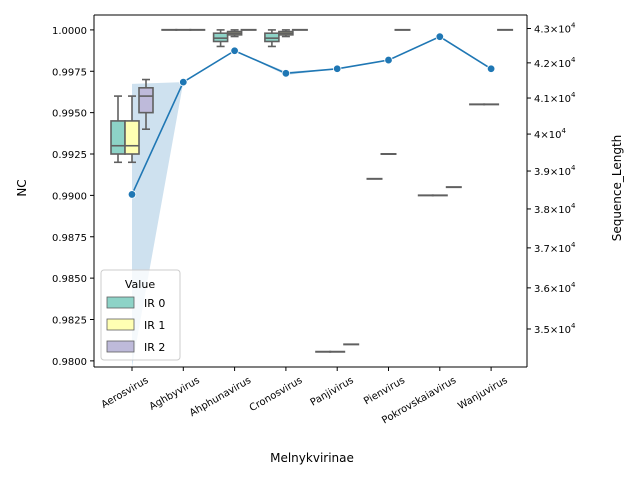  I want to click on left-tick-label: 0.9925, so click(69, 155).